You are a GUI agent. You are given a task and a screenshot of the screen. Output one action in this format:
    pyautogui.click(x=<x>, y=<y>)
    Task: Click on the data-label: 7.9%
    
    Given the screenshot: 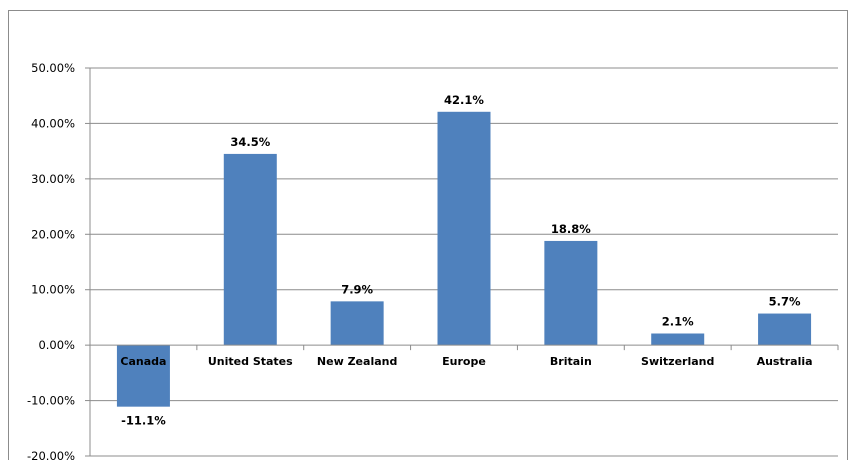 What is the action you would take?
    pyautogui.click(x=357, y=289)
    